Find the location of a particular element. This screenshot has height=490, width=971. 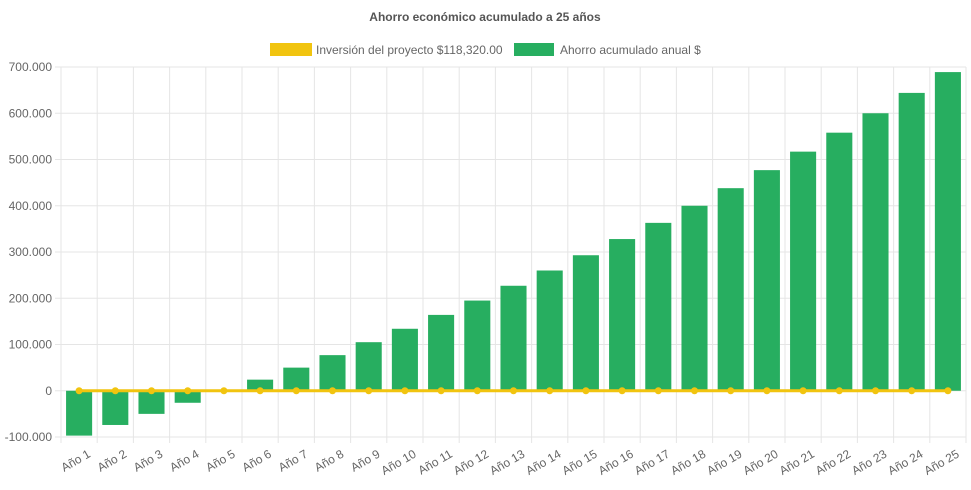

x-tick-label: Año 7 is located at coordinates (293, 461).